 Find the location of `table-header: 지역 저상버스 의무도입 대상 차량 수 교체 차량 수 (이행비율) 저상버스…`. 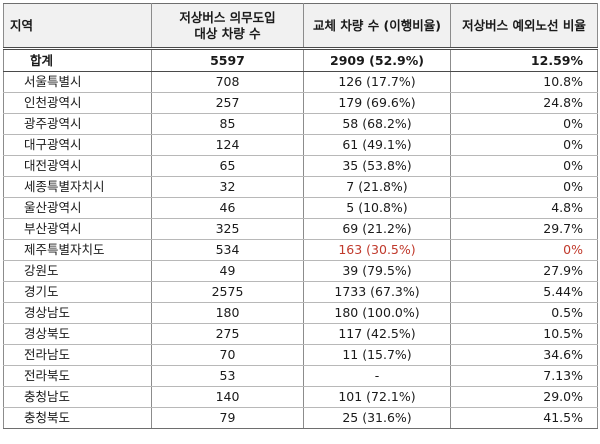

table-header: 지역 저상버스 의무도입 대상 차량 수 교체 차량 수 (이행비율) 저상버스… is located at coordinates (300, 26).